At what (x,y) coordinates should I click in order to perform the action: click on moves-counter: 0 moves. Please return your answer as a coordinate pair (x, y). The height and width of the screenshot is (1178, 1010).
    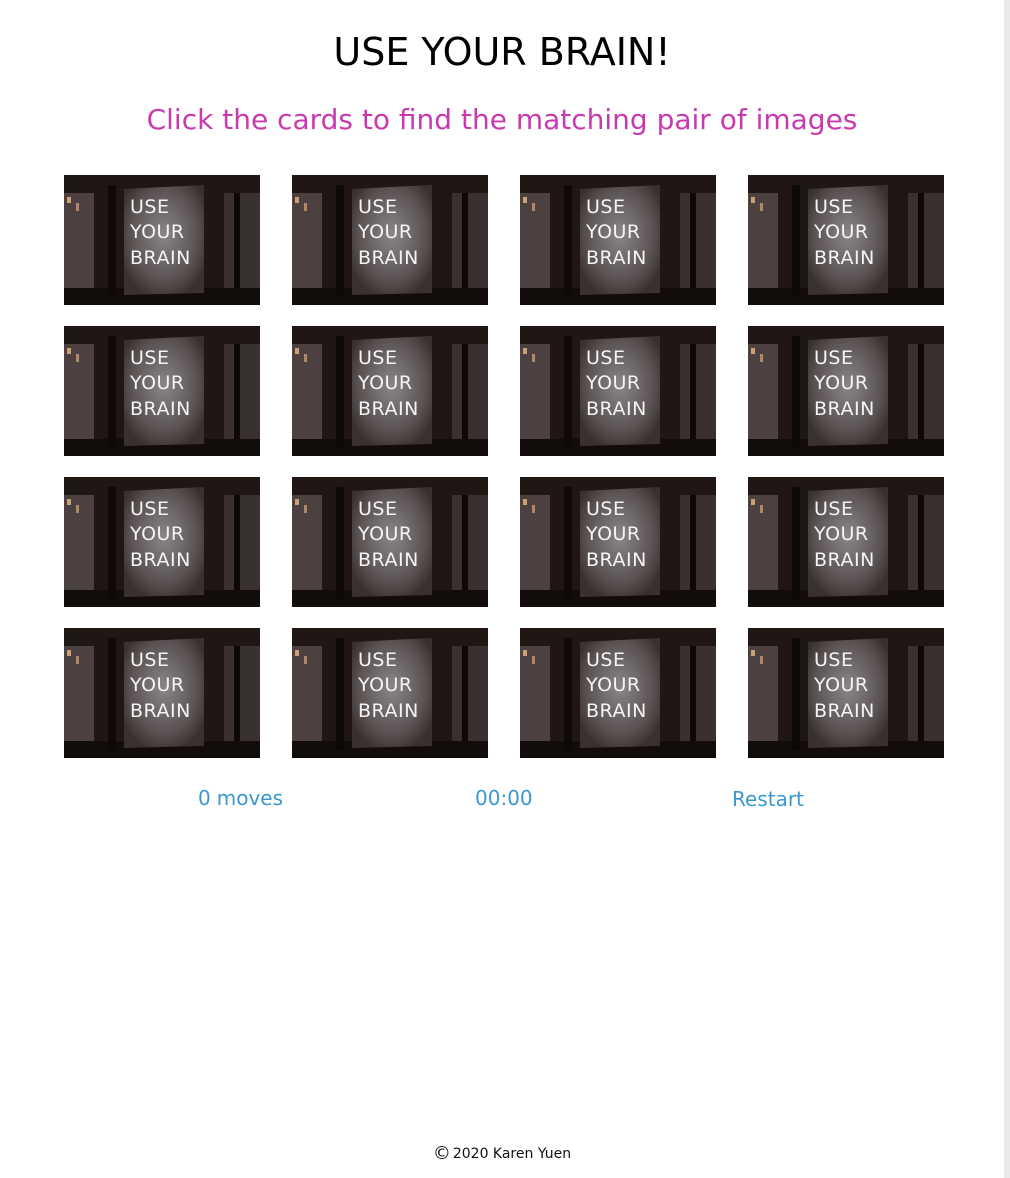
    Looking at the image, I should click on (243, 798).